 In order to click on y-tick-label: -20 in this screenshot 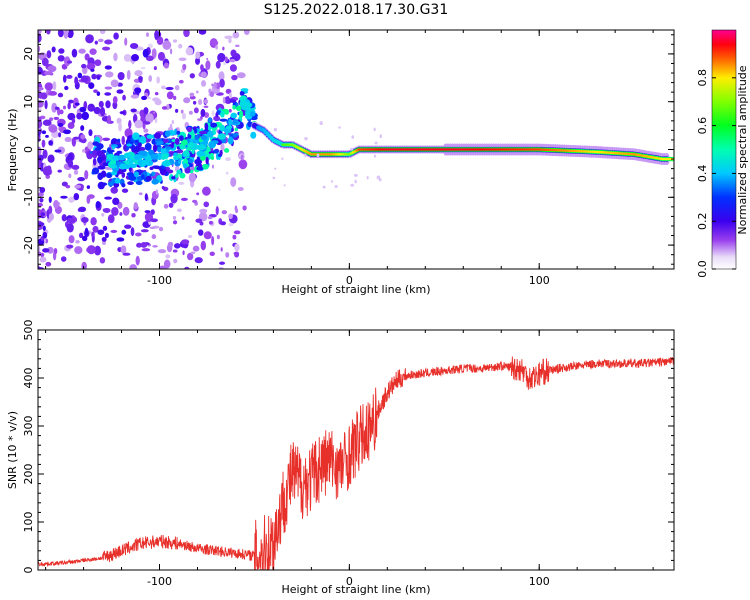, I will do `click(28, 245)`.